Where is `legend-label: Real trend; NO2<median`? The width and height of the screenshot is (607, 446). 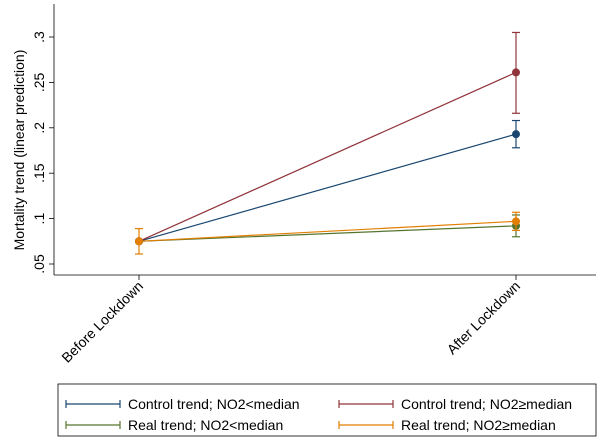
legend-label: Real trend; NO2<median is located at coordinates (205, 425).